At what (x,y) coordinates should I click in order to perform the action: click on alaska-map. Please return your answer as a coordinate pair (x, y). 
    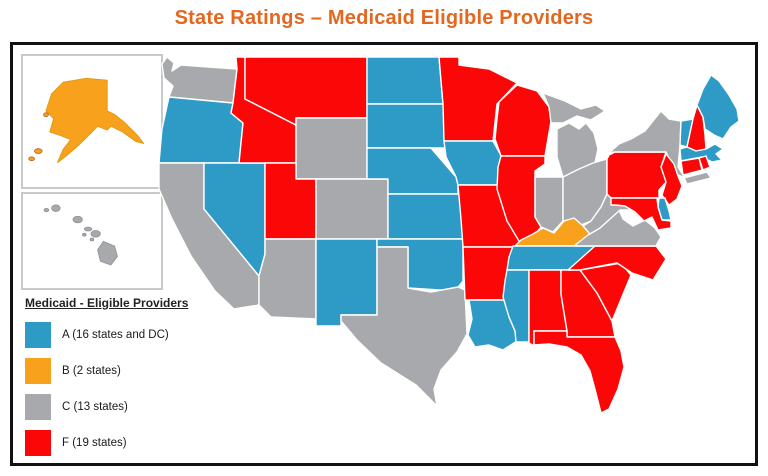
    Looking at the image, I should click on (86, 120).